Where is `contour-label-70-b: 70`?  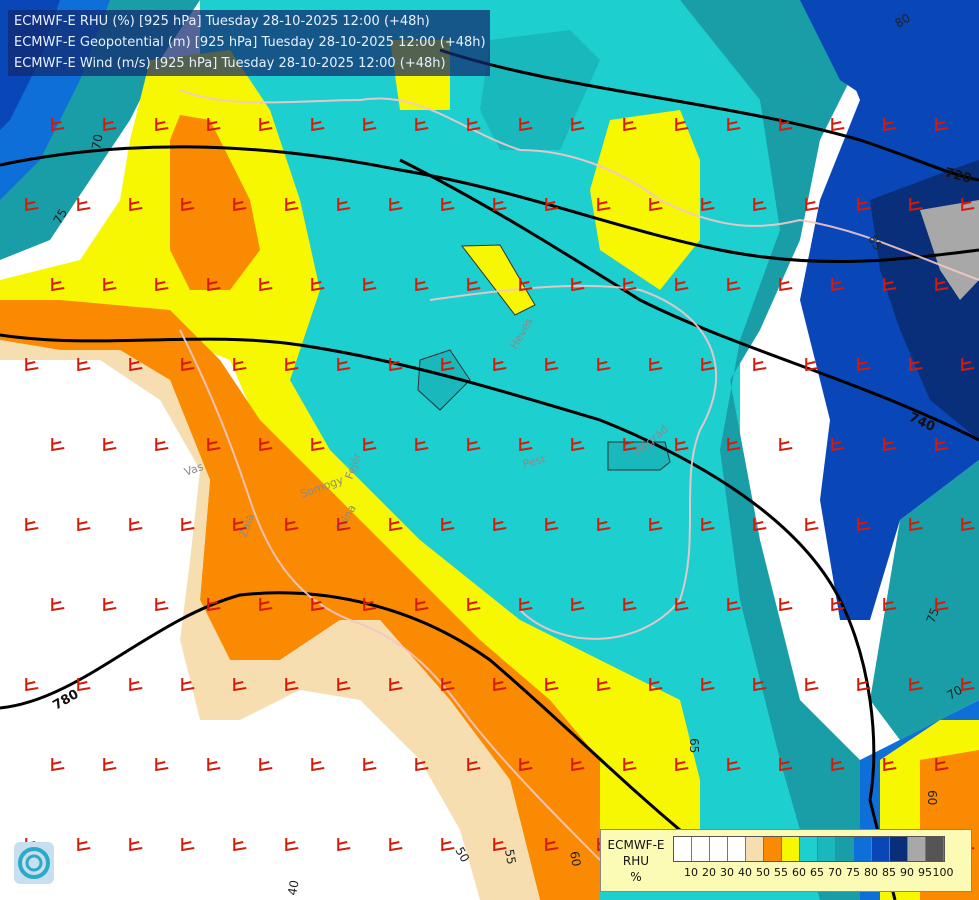
contour-label-70-b: 70 is located at coordinates (955, 693).